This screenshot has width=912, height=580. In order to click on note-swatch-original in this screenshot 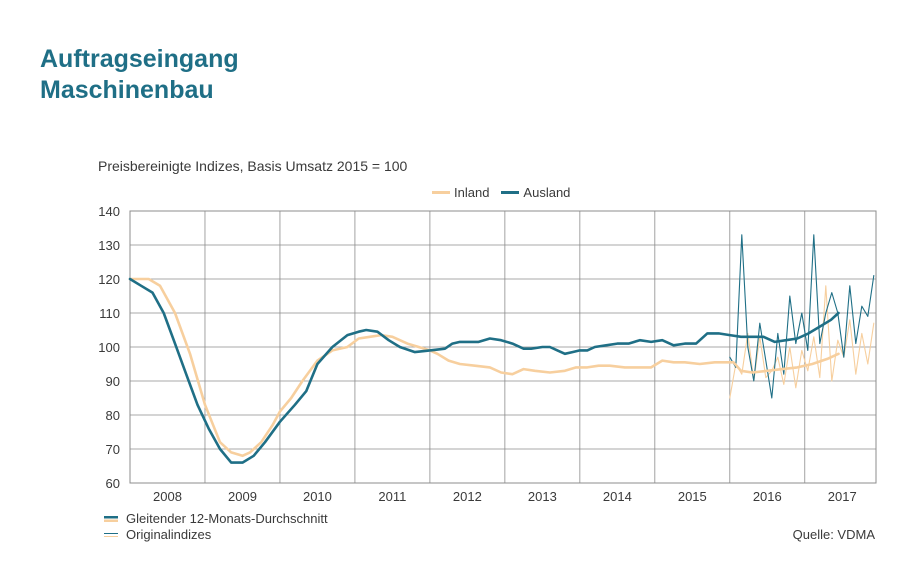, I will do `click(111, 534)`.